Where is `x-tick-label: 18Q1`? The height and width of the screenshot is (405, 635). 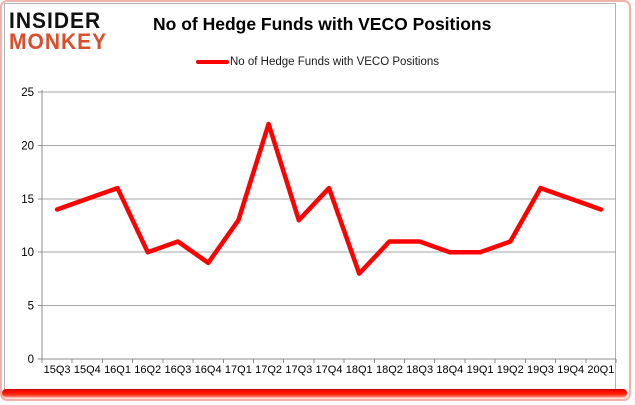
x-tick-label: 18Q1 is located at coordinates (359, 370).